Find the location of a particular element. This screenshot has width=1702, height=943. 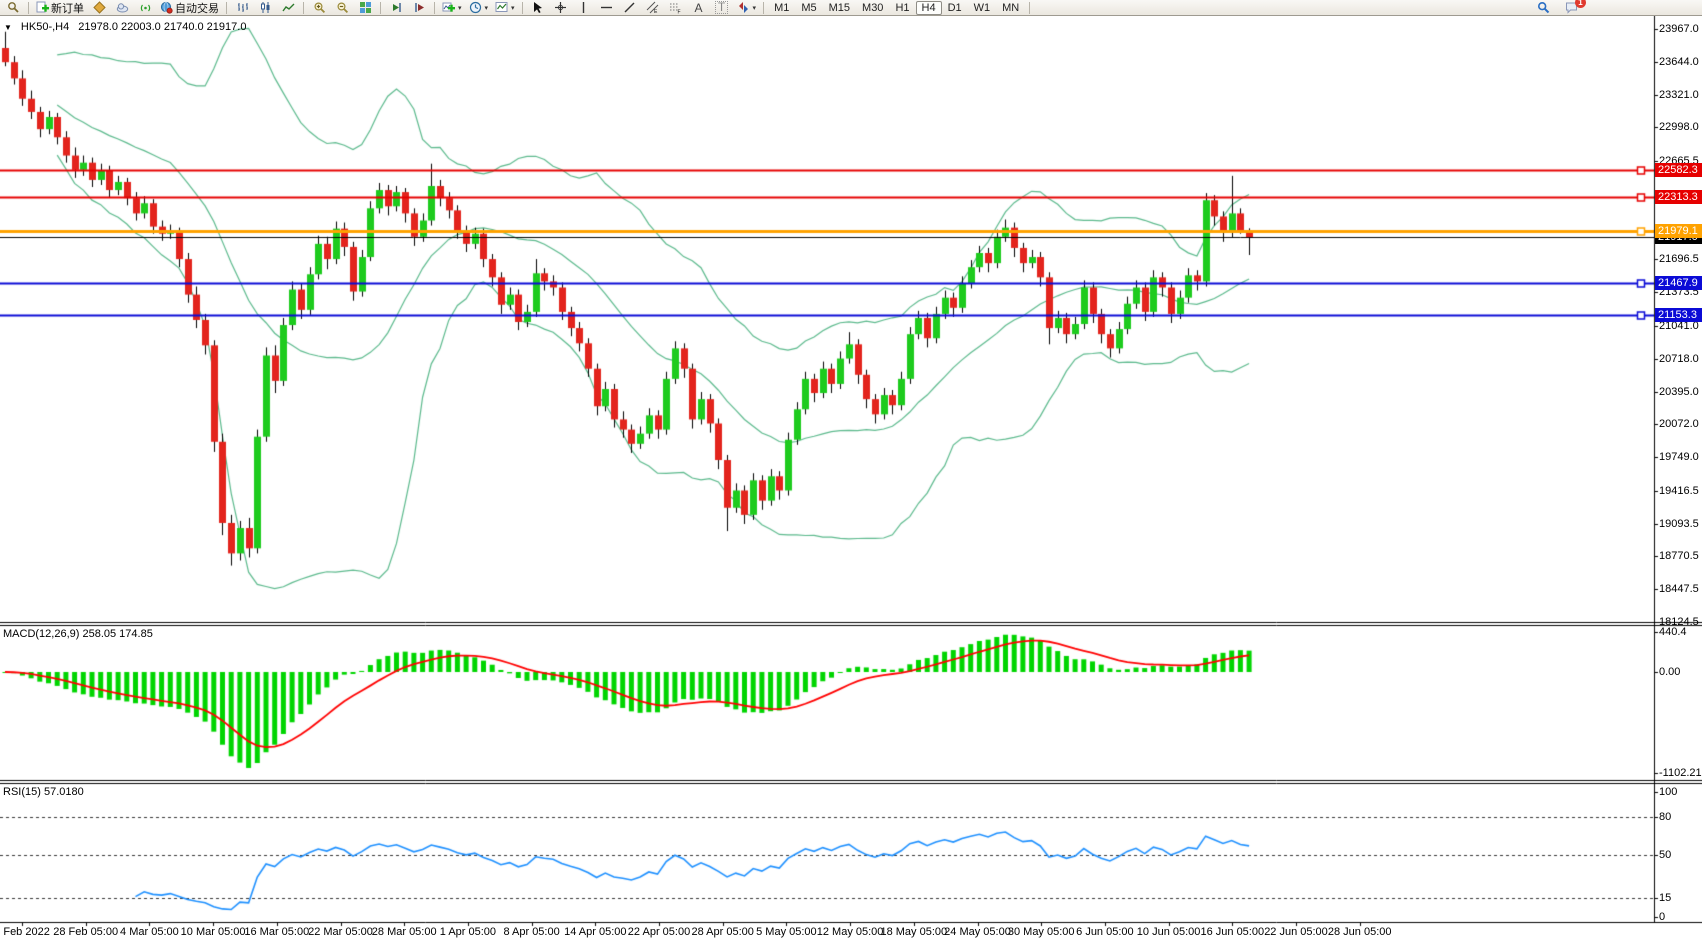

price-level-badge: 22313.3 is located at coordinates (1678, 196).